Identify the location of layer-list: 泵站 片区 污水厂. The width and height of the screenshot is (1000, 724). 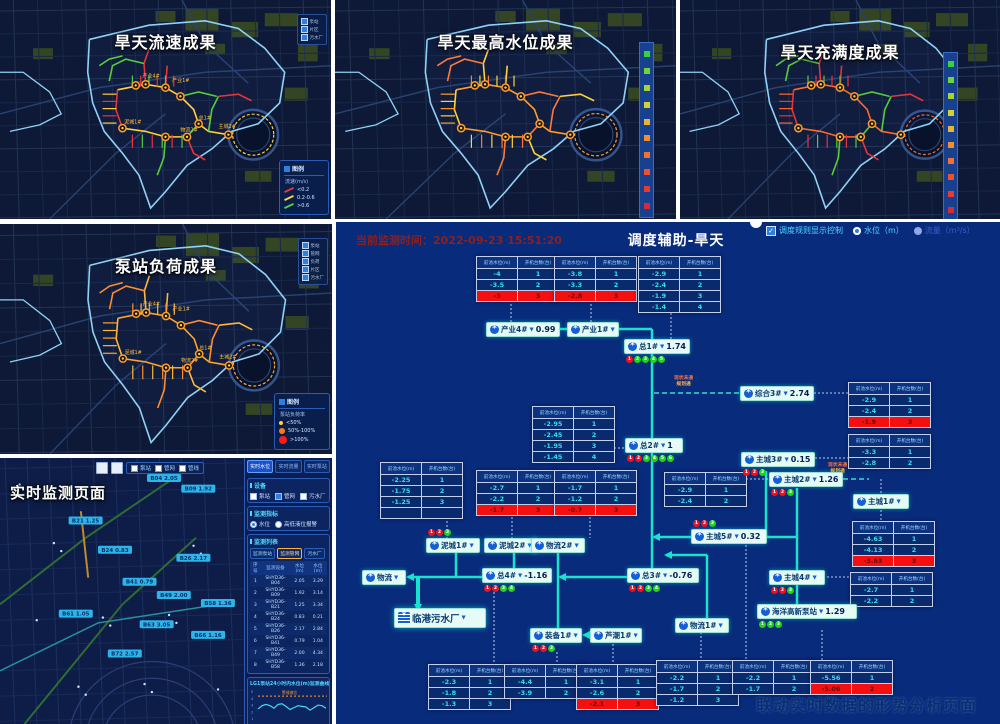
(311, 29).